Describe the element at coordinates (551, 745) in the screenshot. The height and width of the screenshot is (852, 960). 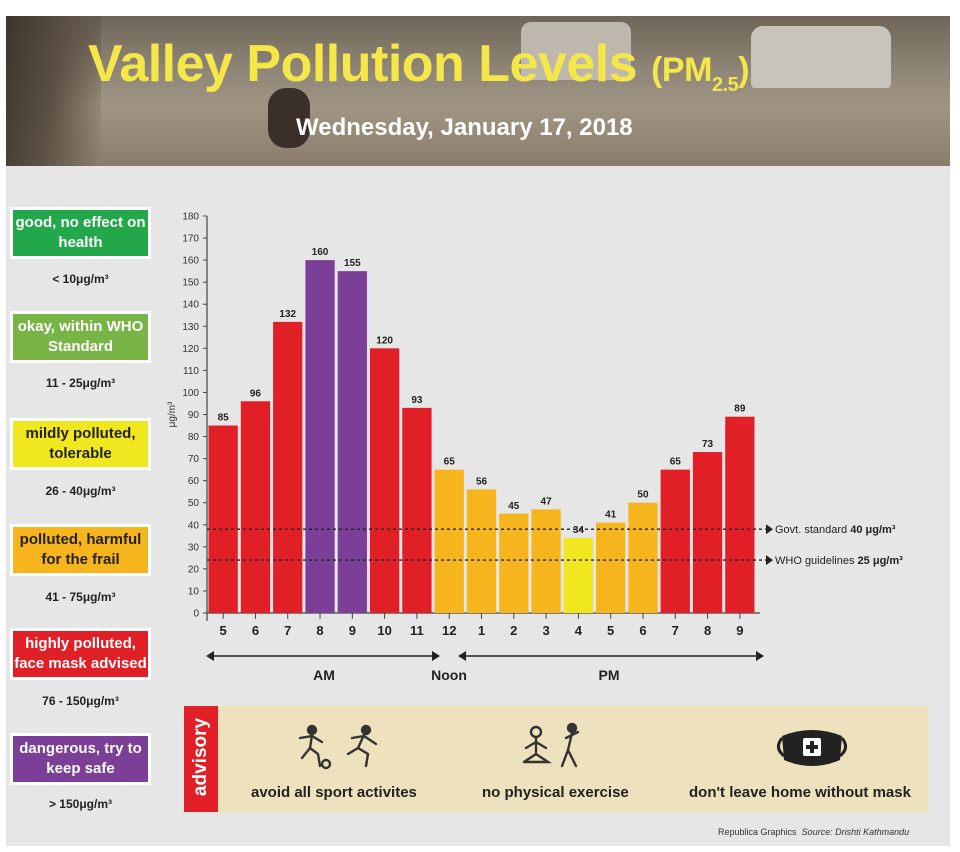
I see `exercise-icon` at that location.